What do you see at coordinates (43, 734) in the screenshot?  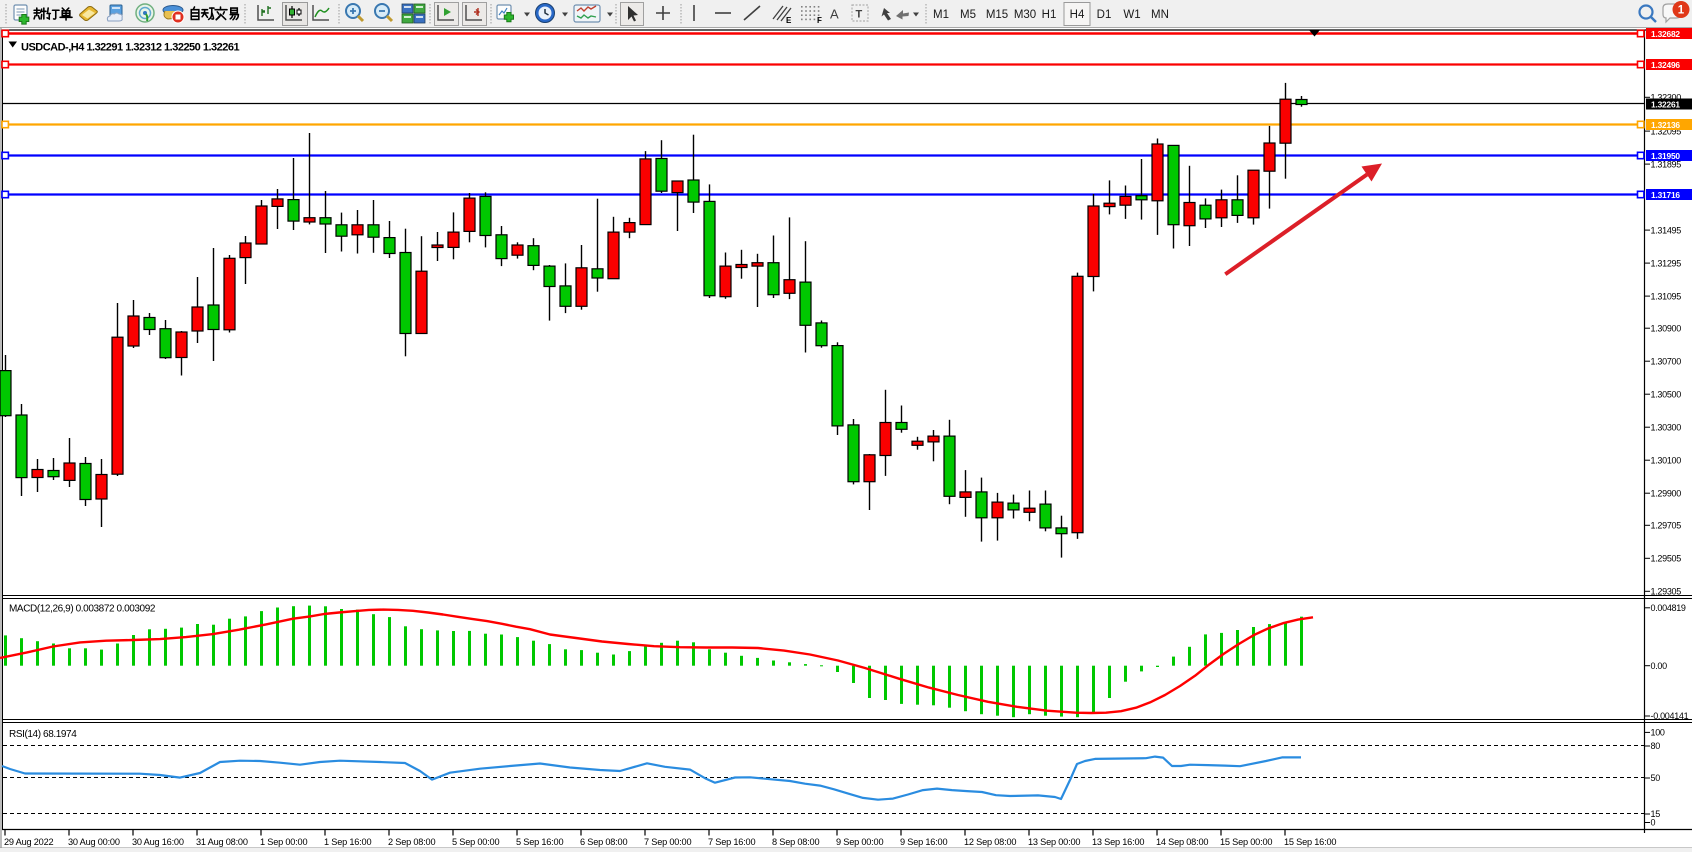 I see `svg-text: RSI(14) 68.1974` at bounding box center [43, 734].